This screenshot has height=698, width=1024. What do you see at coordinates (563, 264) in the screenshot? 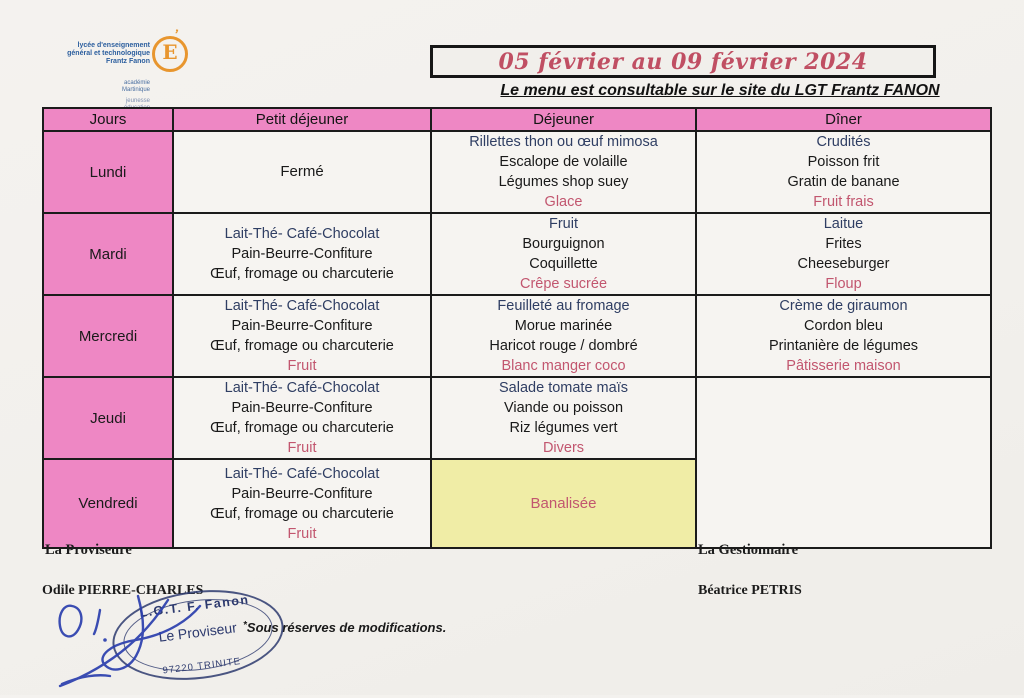
I see `menu-item: Coquillette` at bounding box center [563, 264].